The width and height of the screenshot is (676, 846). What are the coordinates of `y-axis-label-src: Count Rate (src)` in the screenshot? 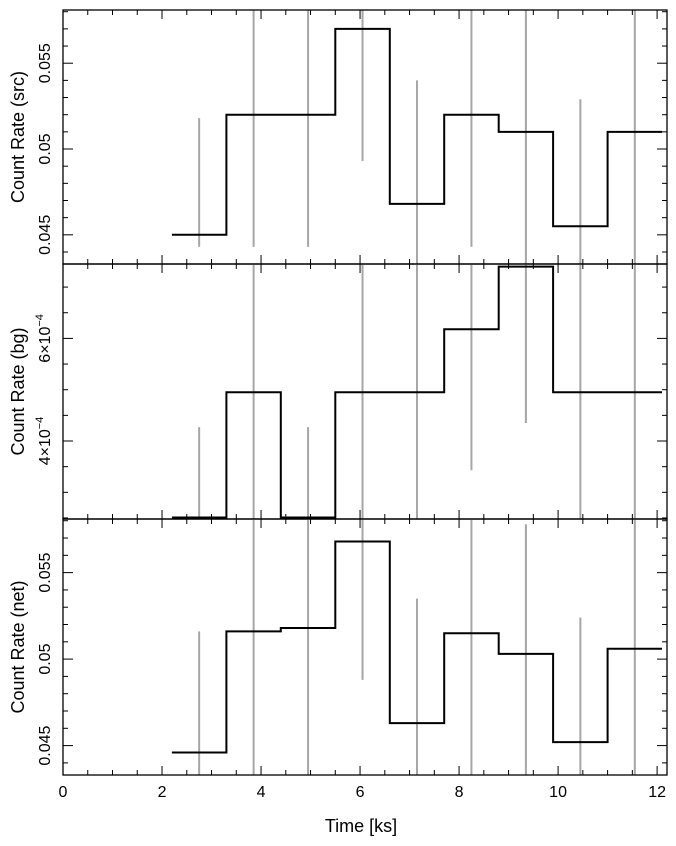 It's located at (18, 137).